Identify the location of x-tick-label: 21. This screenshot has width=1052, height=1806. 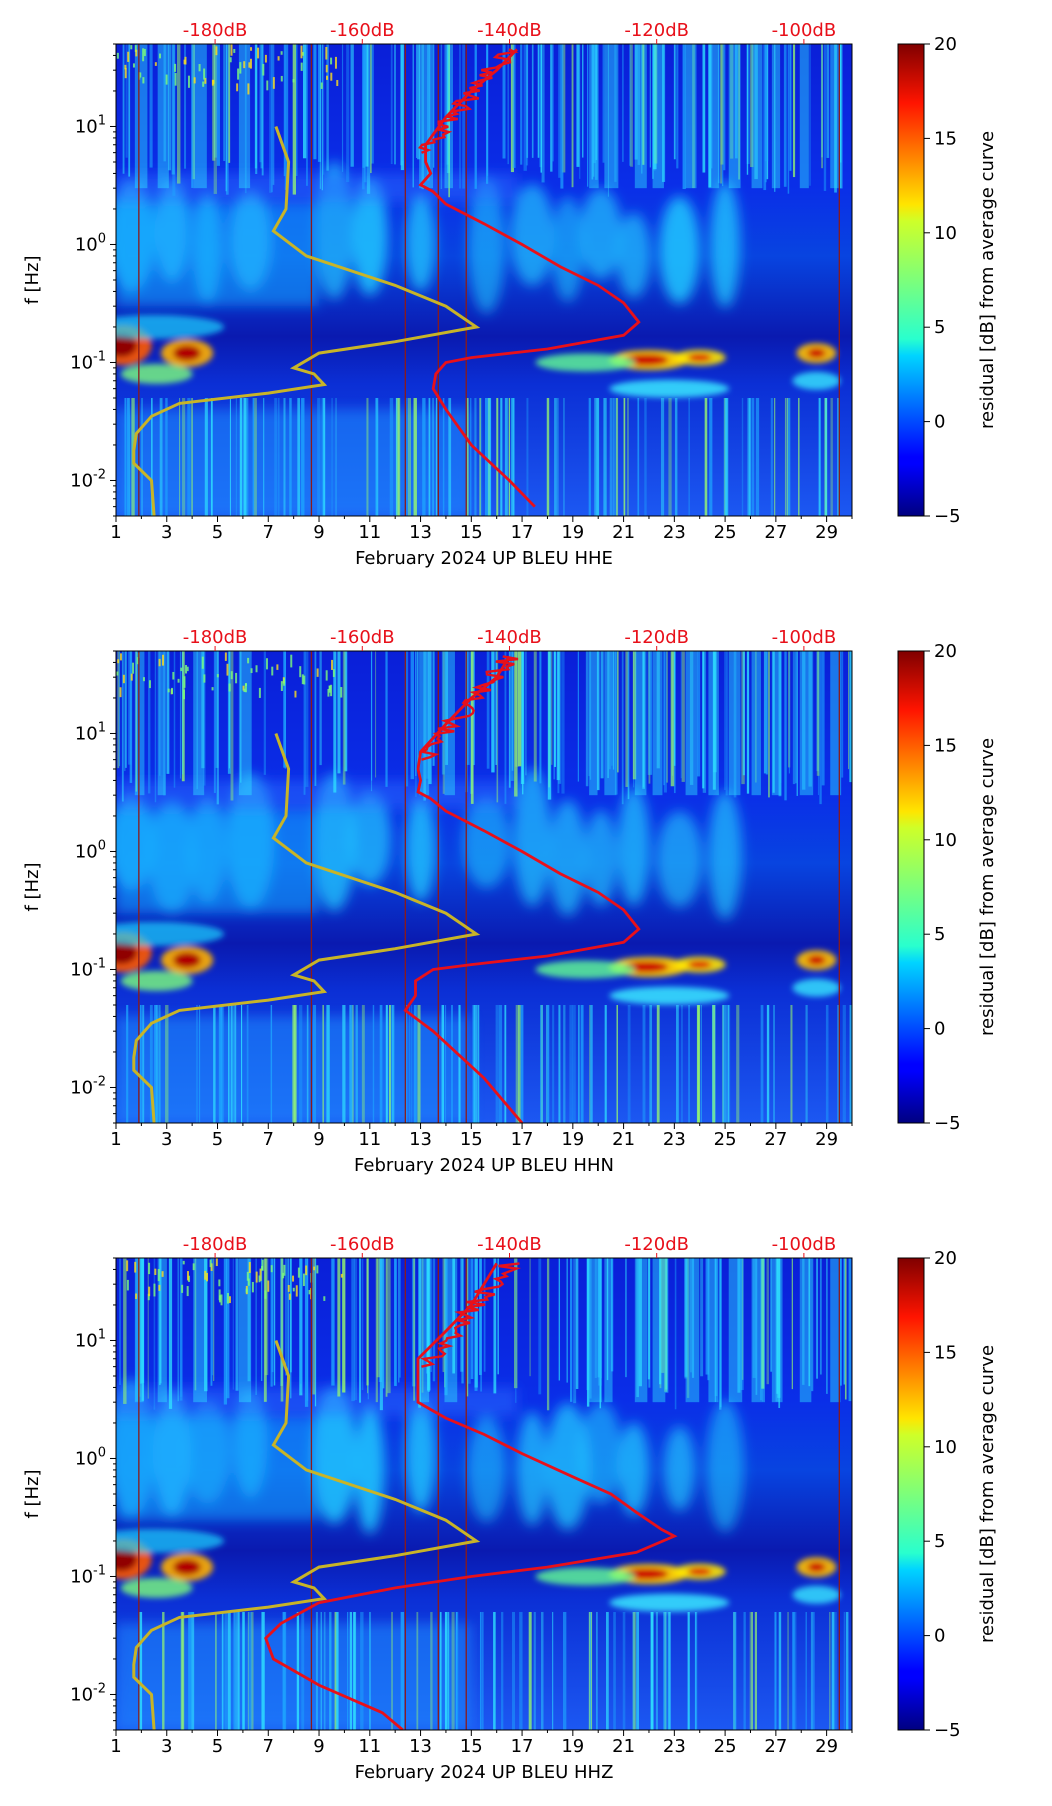
(623, 1139).